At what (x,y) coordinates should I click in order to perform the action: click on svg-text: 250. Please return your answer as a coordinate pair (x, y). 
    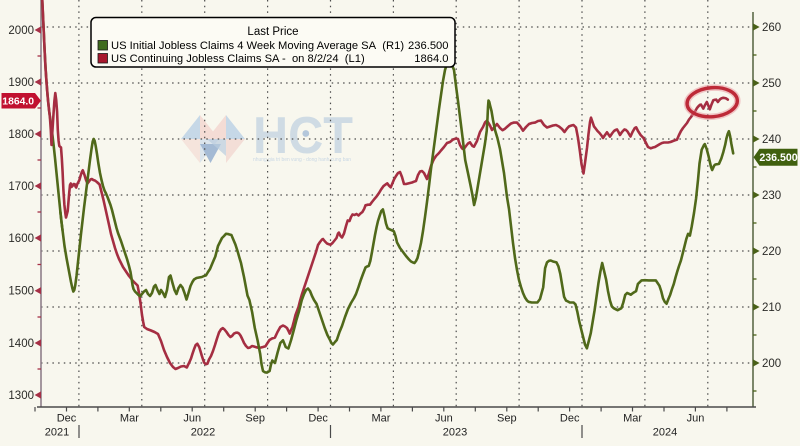
    Looking at the image, I should click on (771, 84).